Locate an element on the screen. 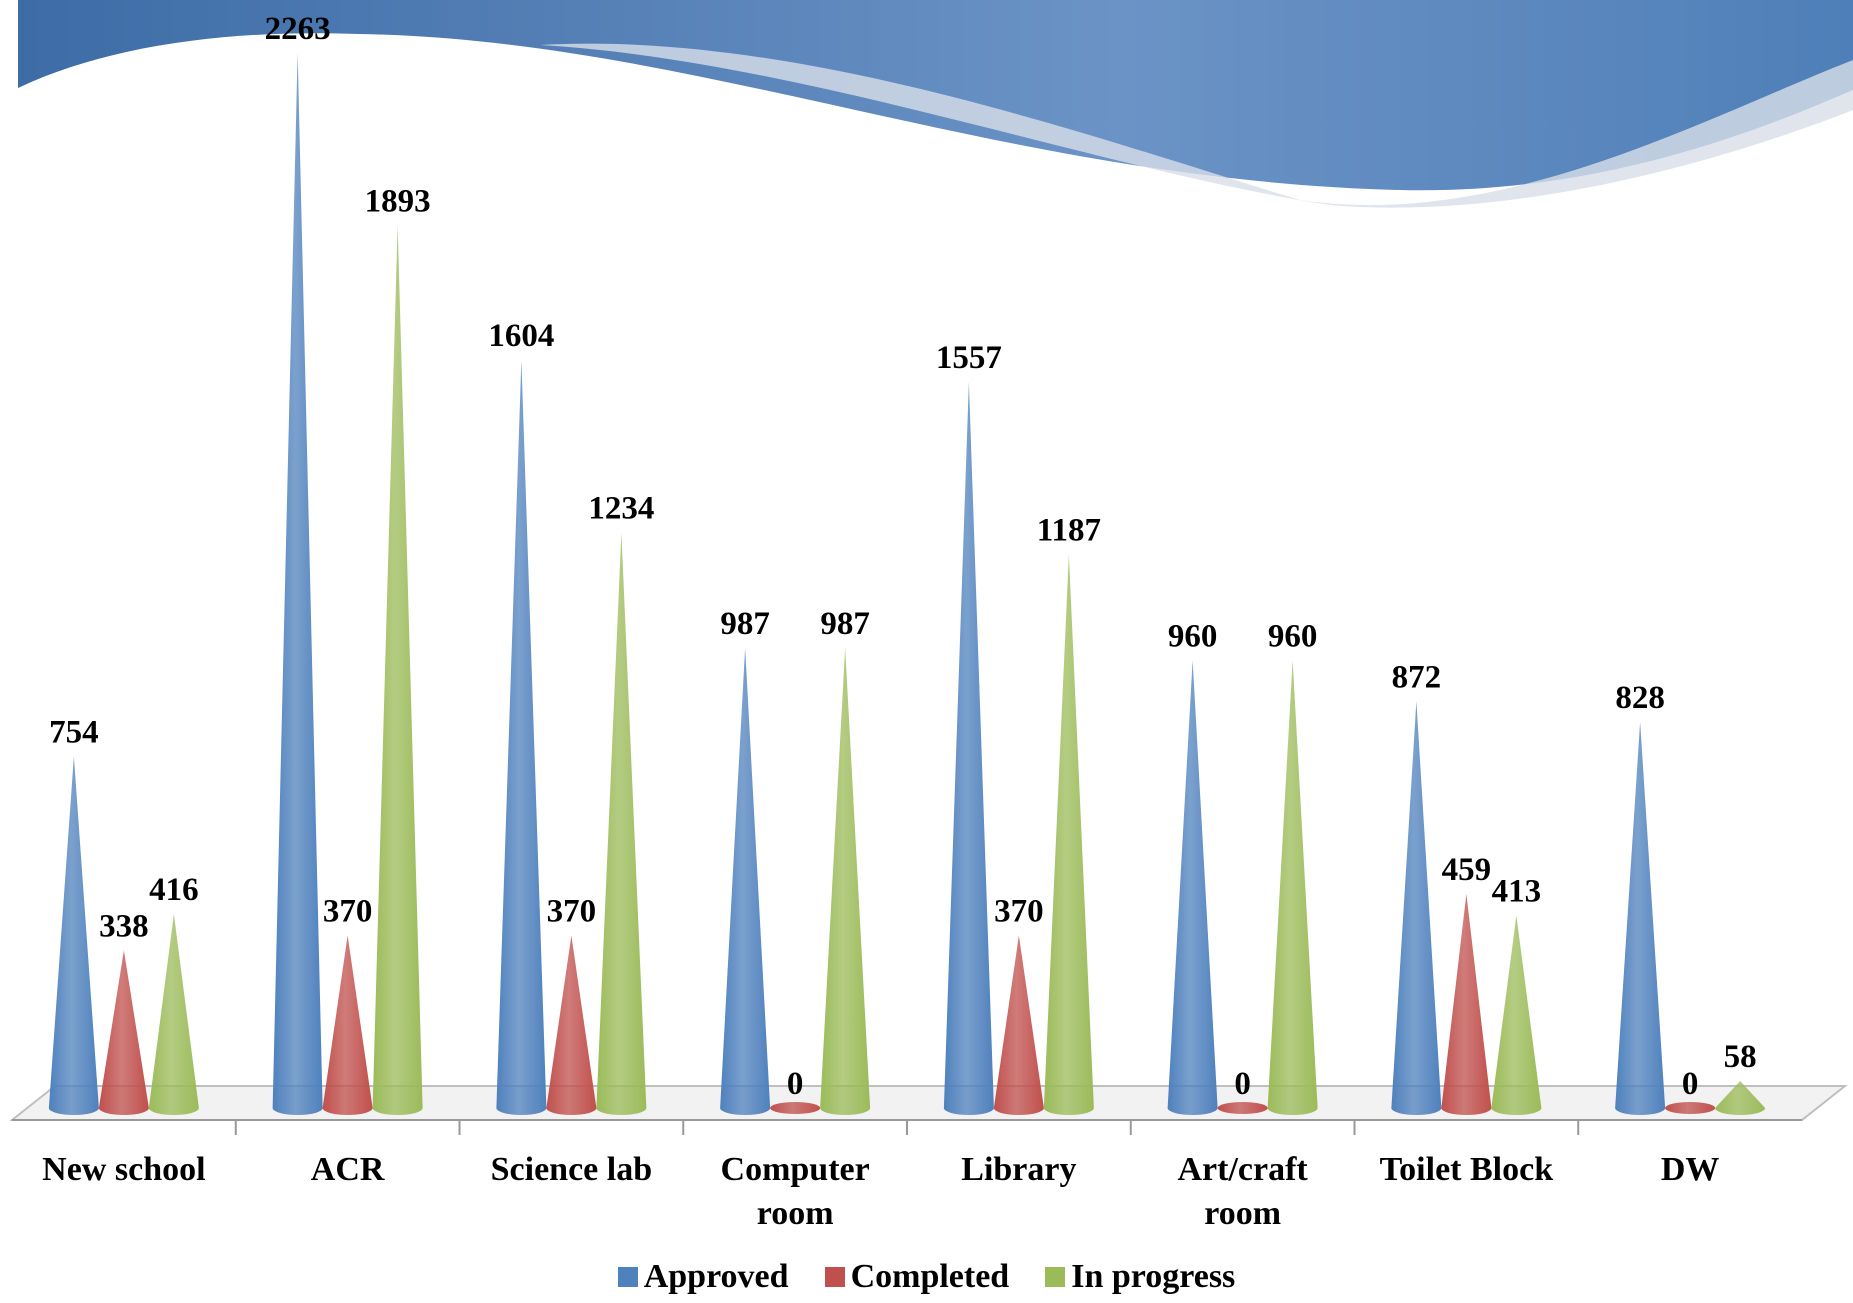  value-label: 413 is located at coordinates (1517, 891).